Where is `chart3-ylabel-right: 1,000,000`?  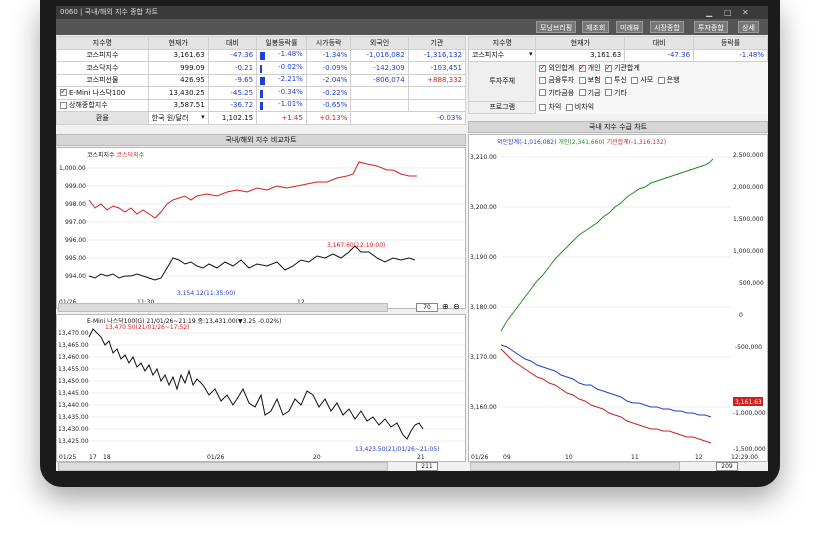
chart3-ylabel-right: 1,000,000 is located at coordinates (748, 251).